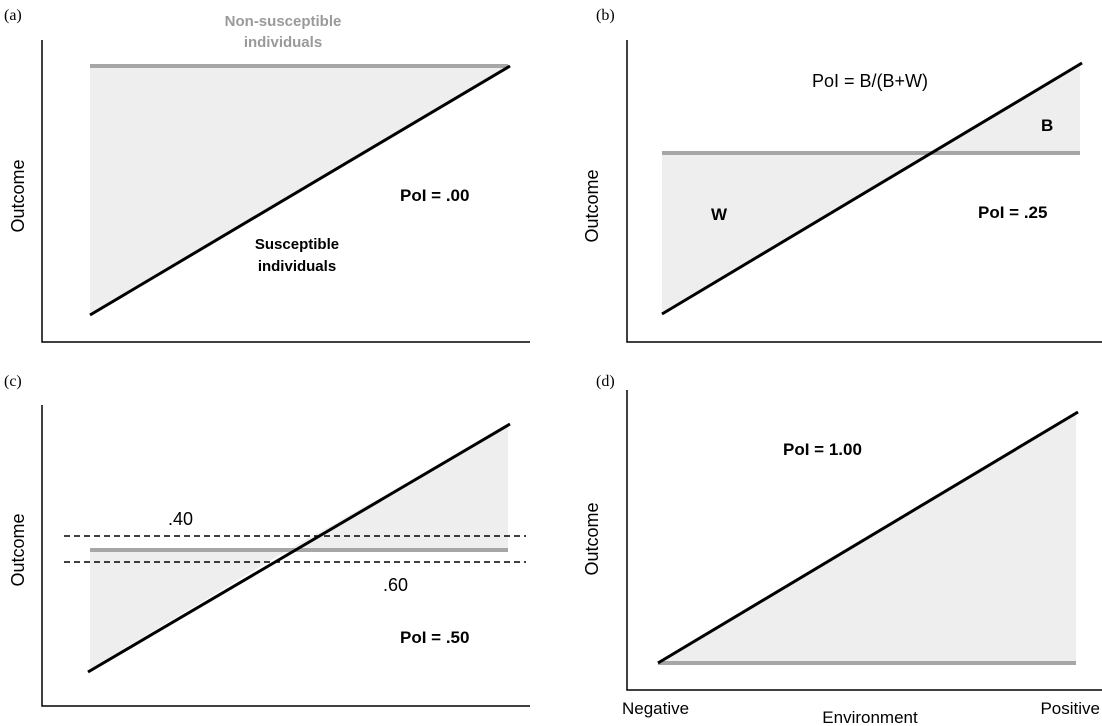 This screenshot has height=726, width=1102. Describe the element at coordinates (300, 190) in the screenshot. I see `panel-a-susceptible-line` at that location.